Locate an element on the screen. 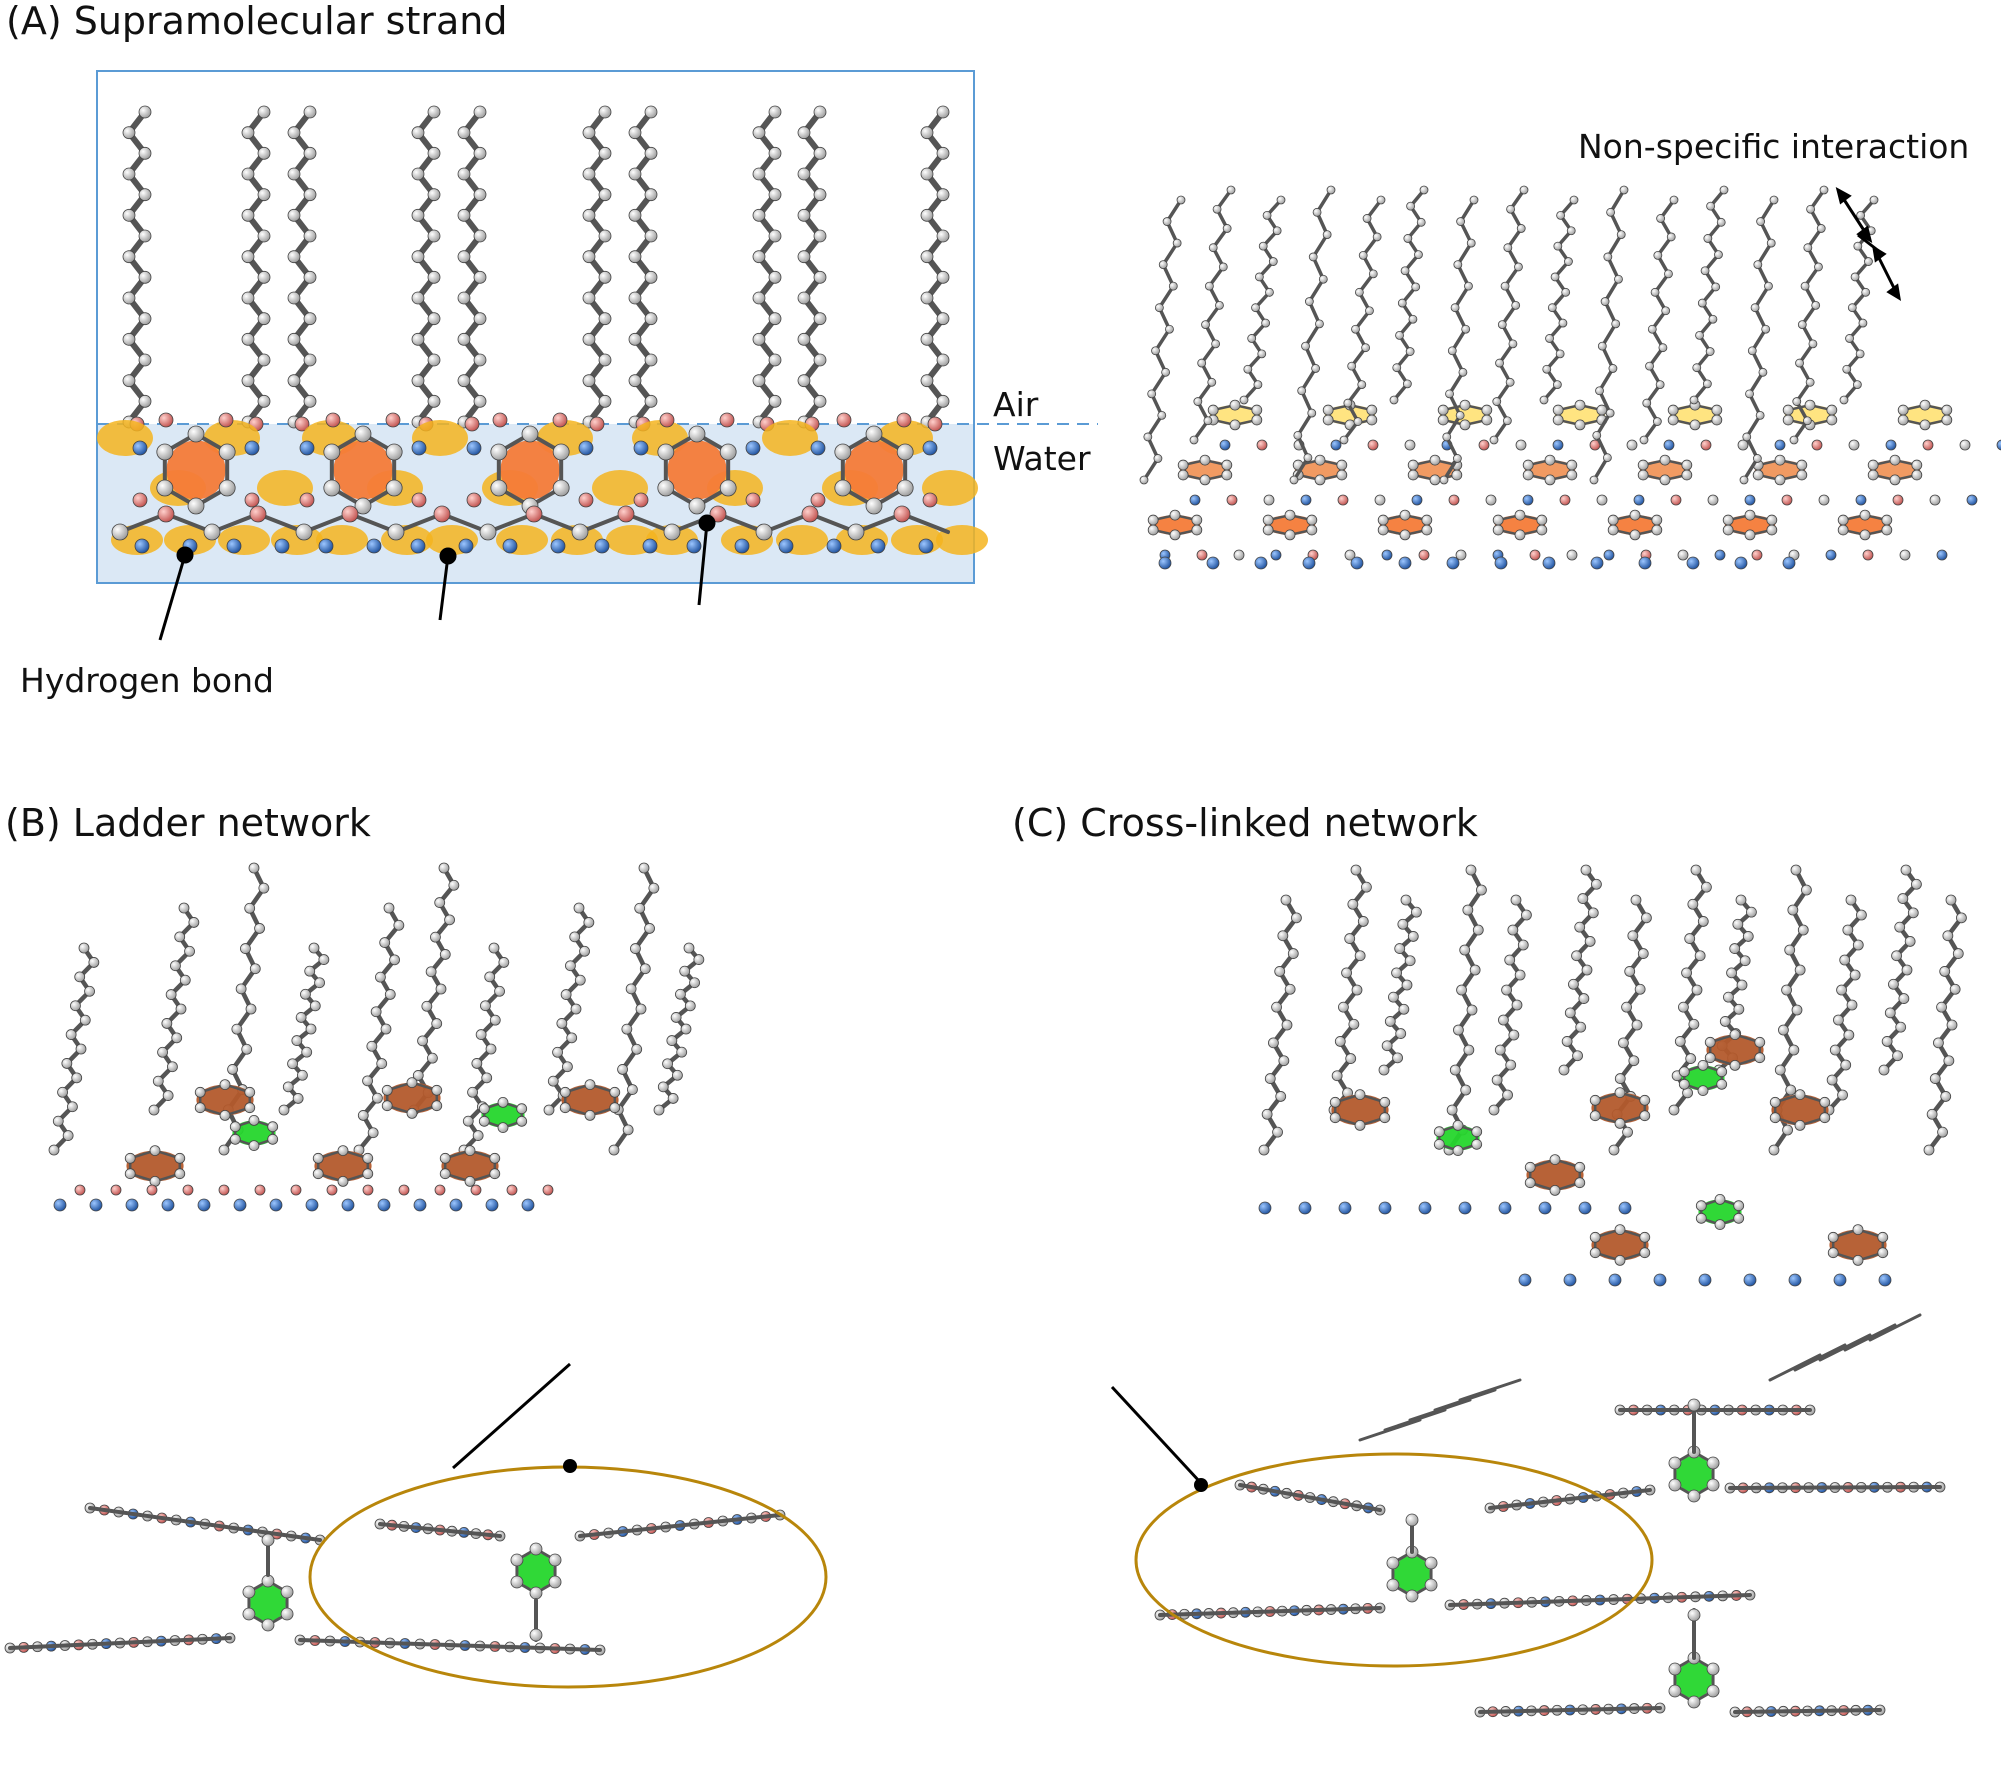 The width and height of the screenshot is (2001, 1767). crosslink-pointer is located at coordinates (1156, 1434).